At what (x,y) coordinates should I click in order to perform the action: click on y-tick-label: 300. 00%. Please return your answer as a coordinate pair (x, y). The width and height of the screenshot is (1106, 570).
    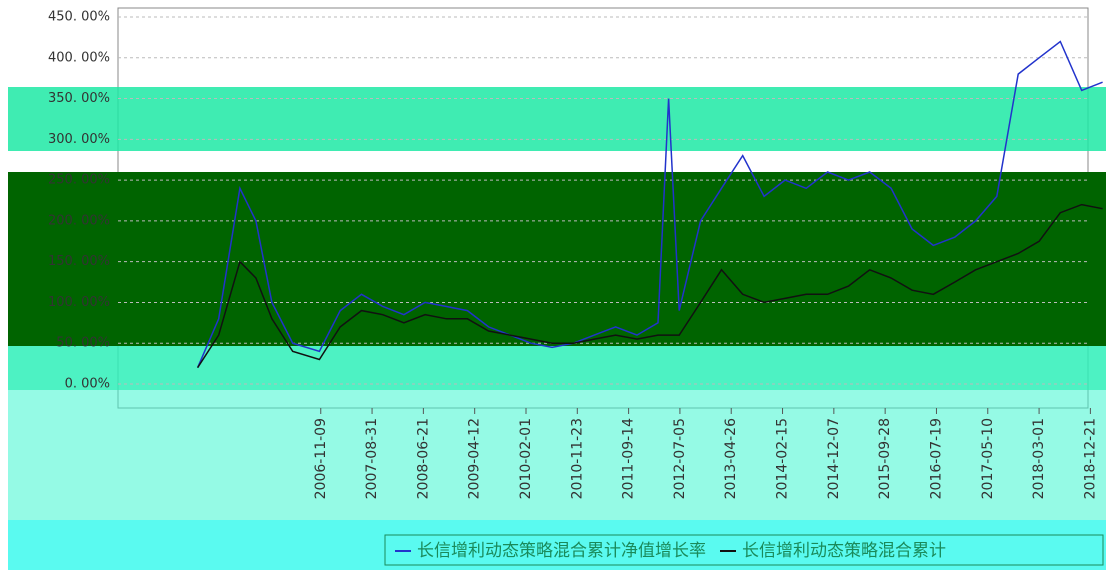
    Looking at the image, I should click on (79, 139).